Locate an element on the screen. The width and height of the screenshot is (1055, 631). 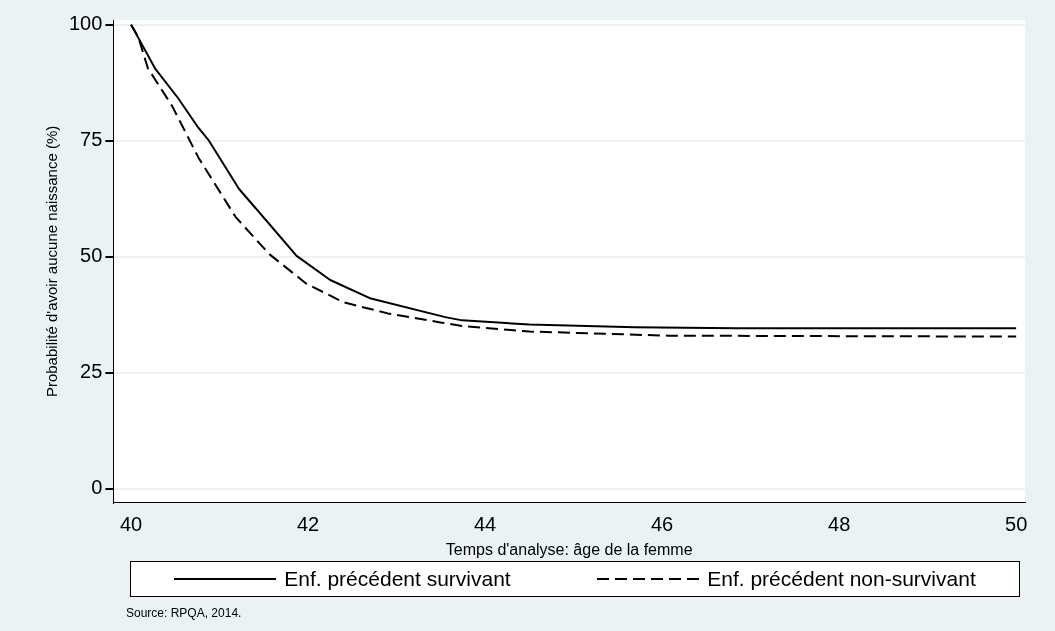
y-axis-title: Probabilité d'avoir aucune naissance (%) is located at coordinates (52, 261).